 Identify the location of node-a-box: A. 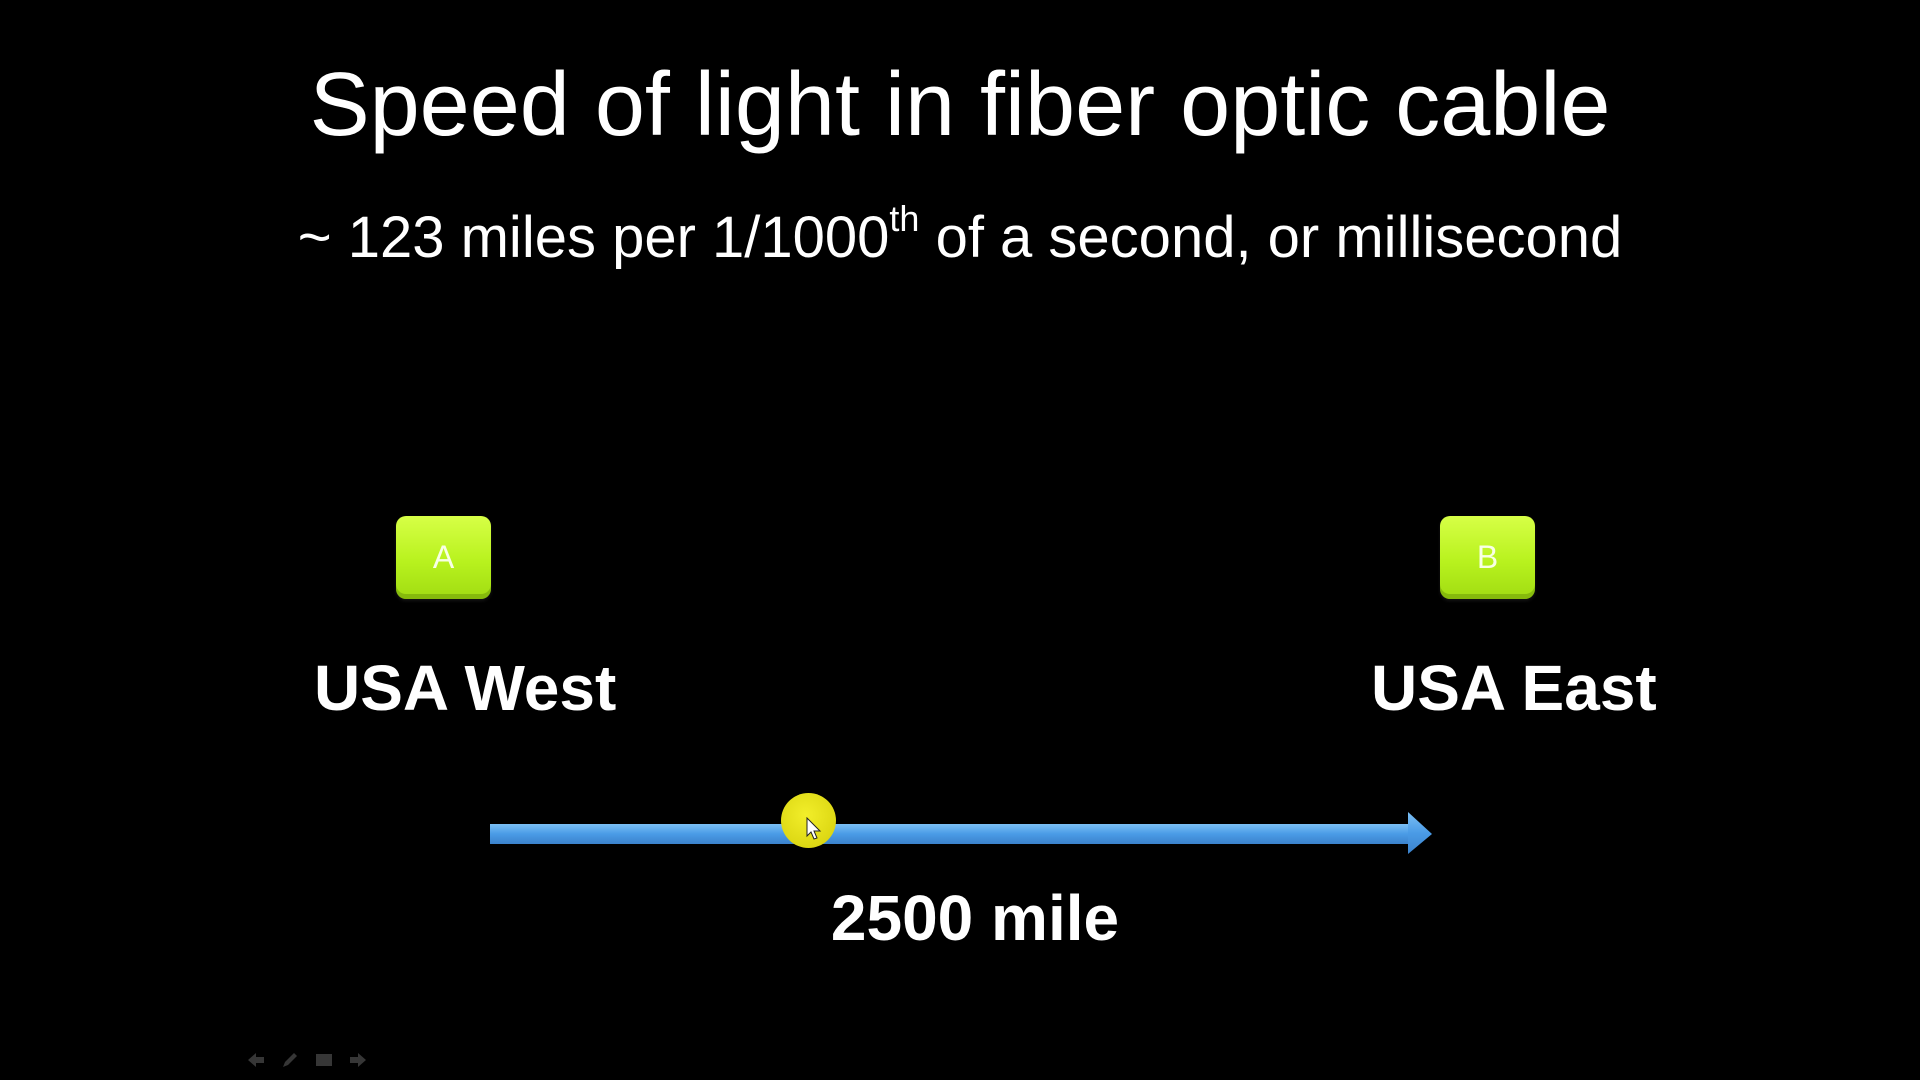
(443, 557).